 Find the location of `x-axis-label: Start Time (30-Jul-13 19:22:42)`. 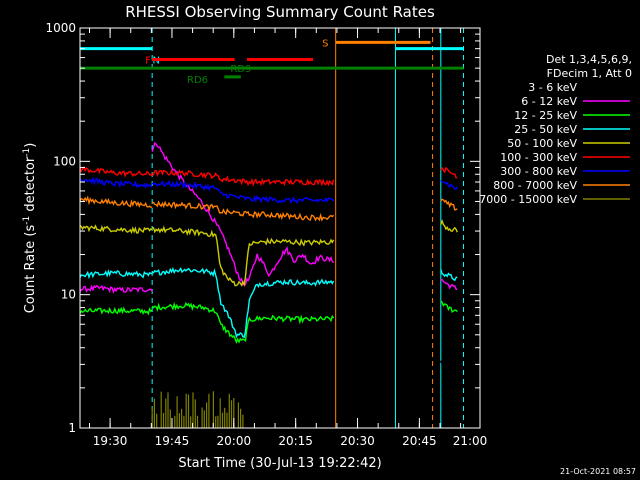

x-axis-label: Start Time (30-Jul-13 19:22:42) is located at coordinates (279, 463).